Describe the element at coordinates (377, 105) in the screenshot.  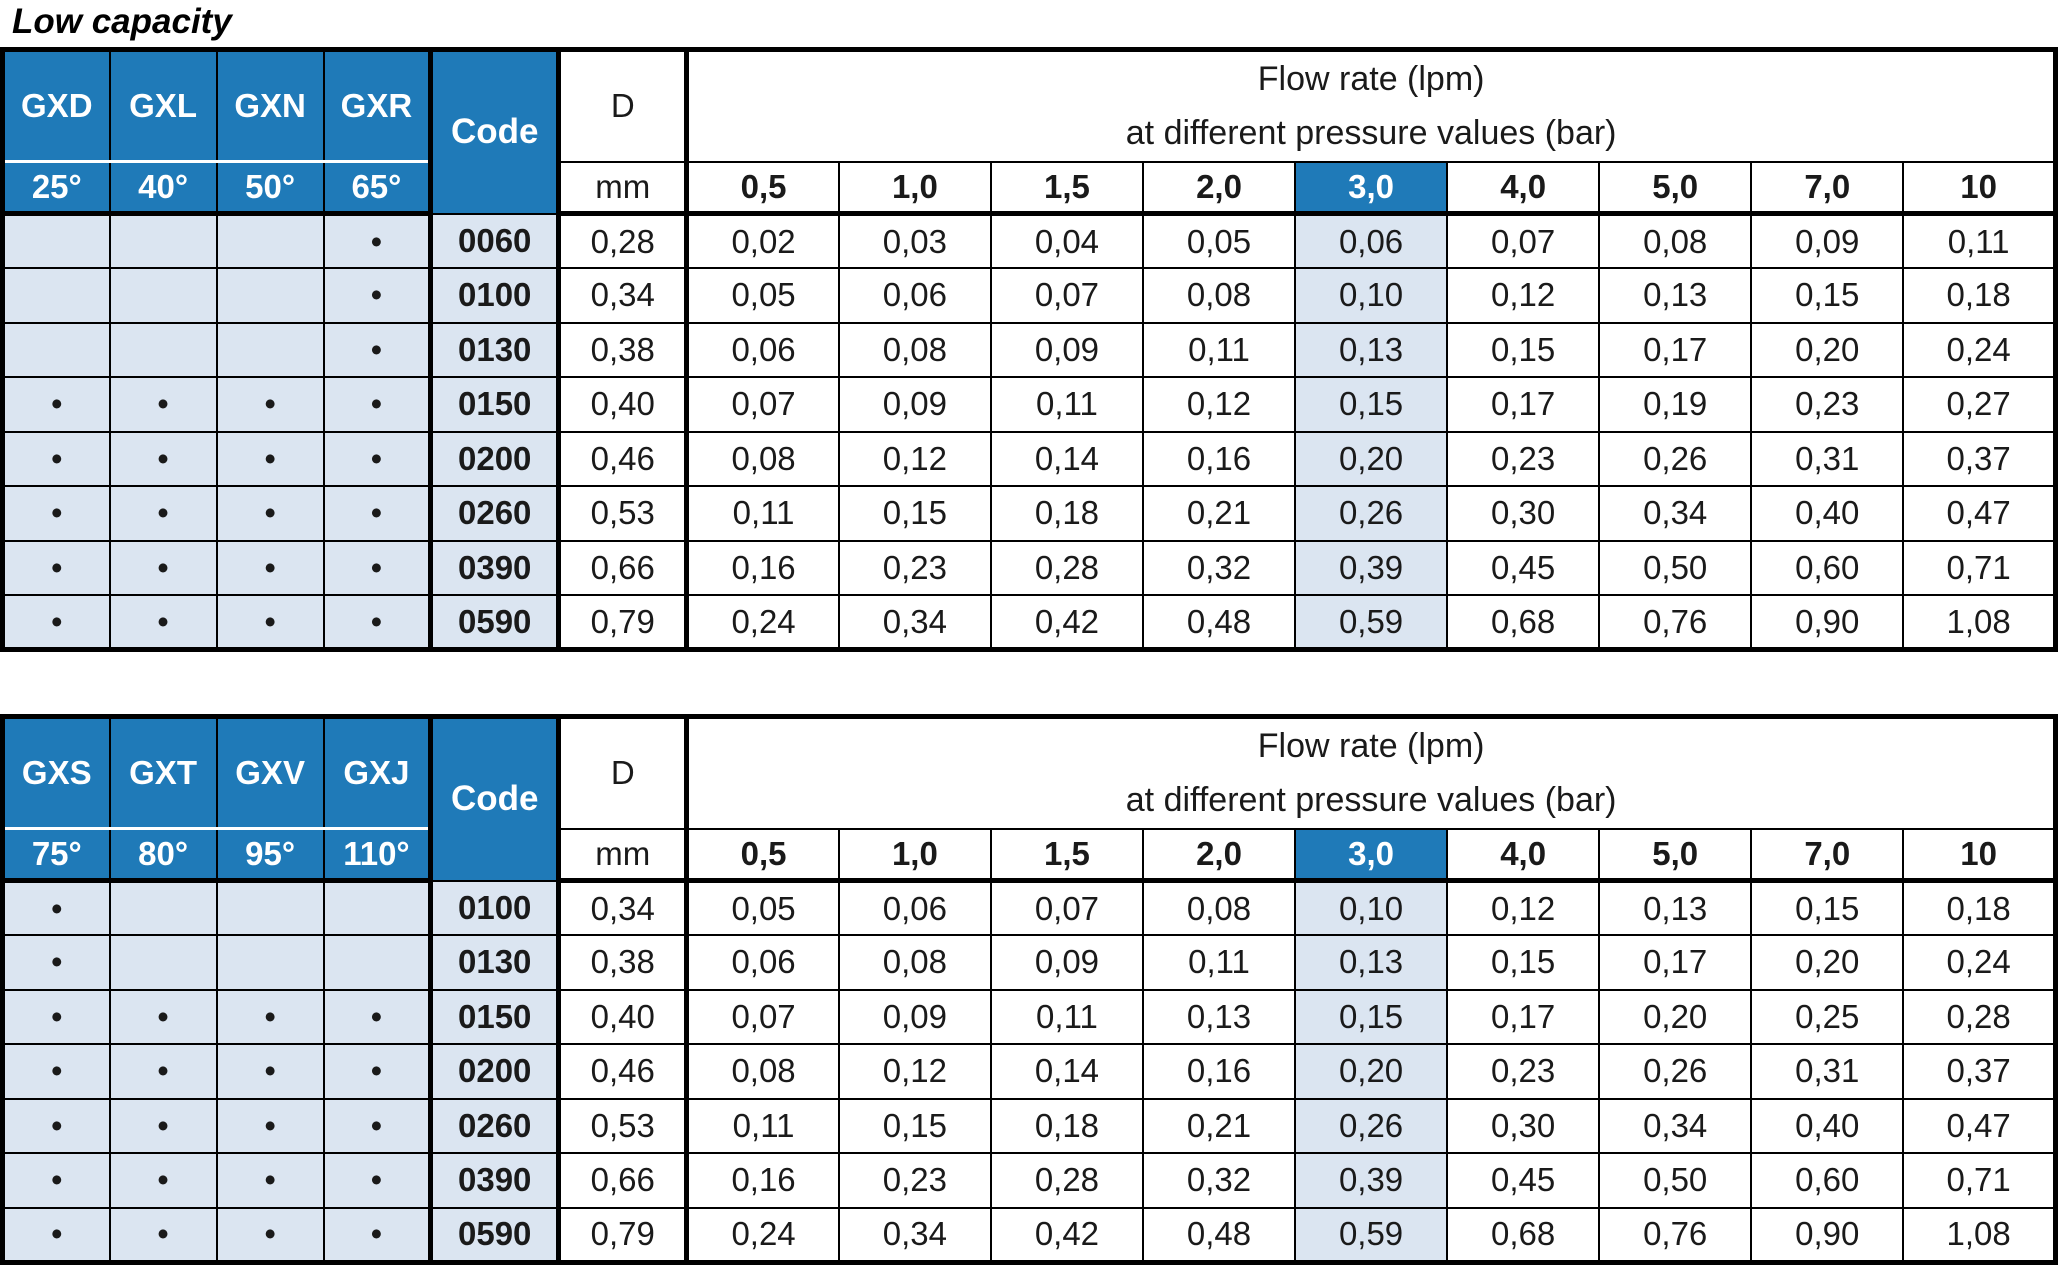
I see `series-header: GXR` at that location.